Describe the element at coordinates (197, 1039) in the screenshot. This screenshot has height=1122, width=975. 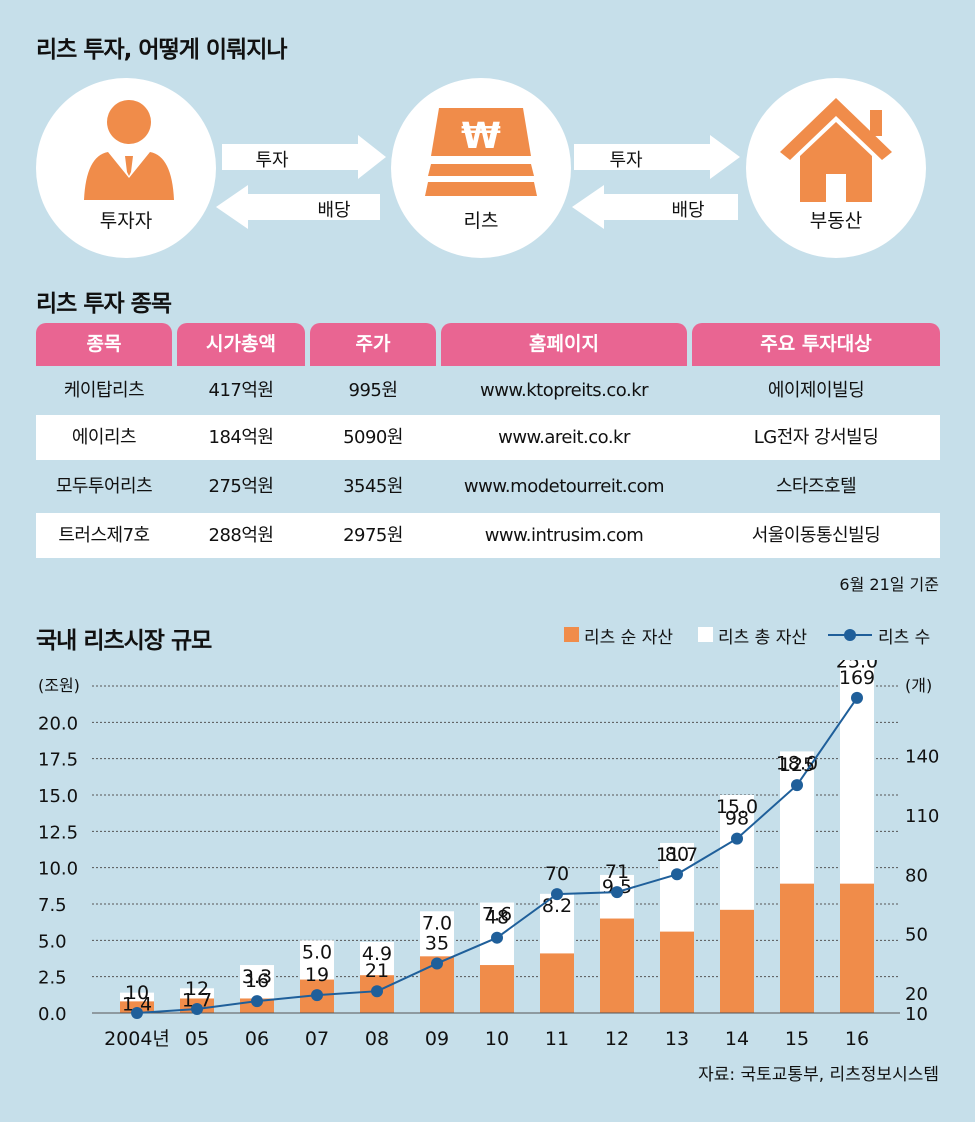
I see `x-tick-label: 05` at that location.